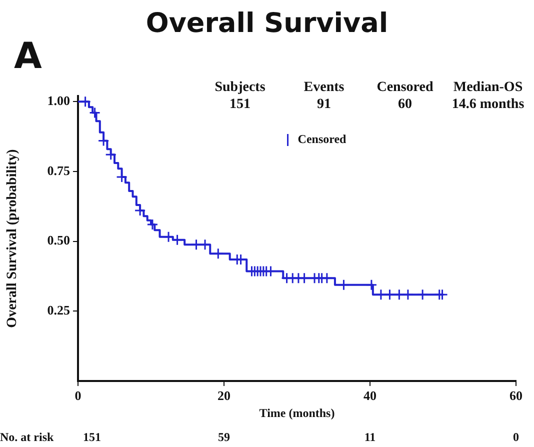  Describe the element at coordinates (297, 413) in the screenshot. I see `x-axis-title: Time (months)` at that location.